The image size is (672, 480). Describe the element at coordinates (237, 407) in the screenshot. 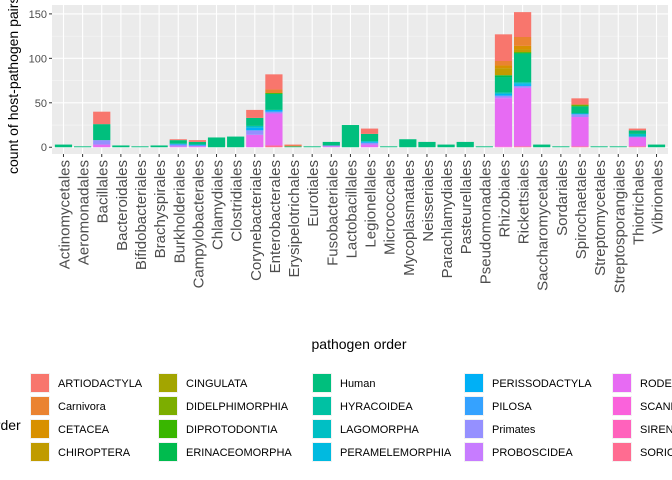

I see `legend-label: DIDELPHIMORPHIA` at that location.